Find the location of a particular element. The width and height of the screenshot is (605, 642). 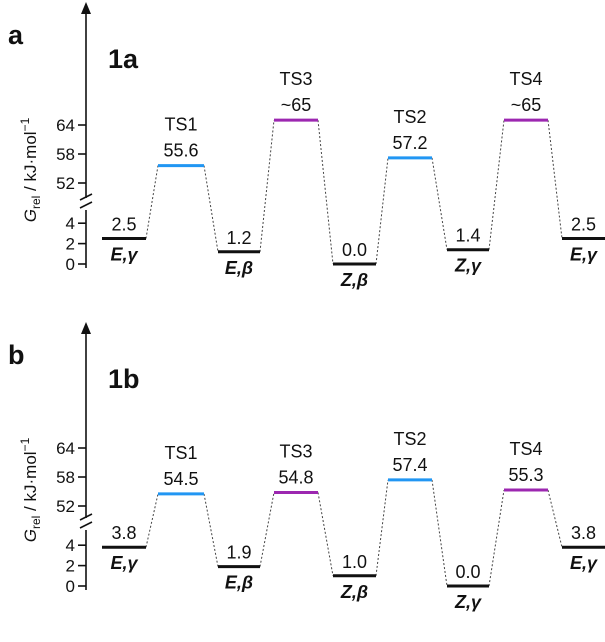

energy-value-label: 57.2 is located at coordinates (409, 143).